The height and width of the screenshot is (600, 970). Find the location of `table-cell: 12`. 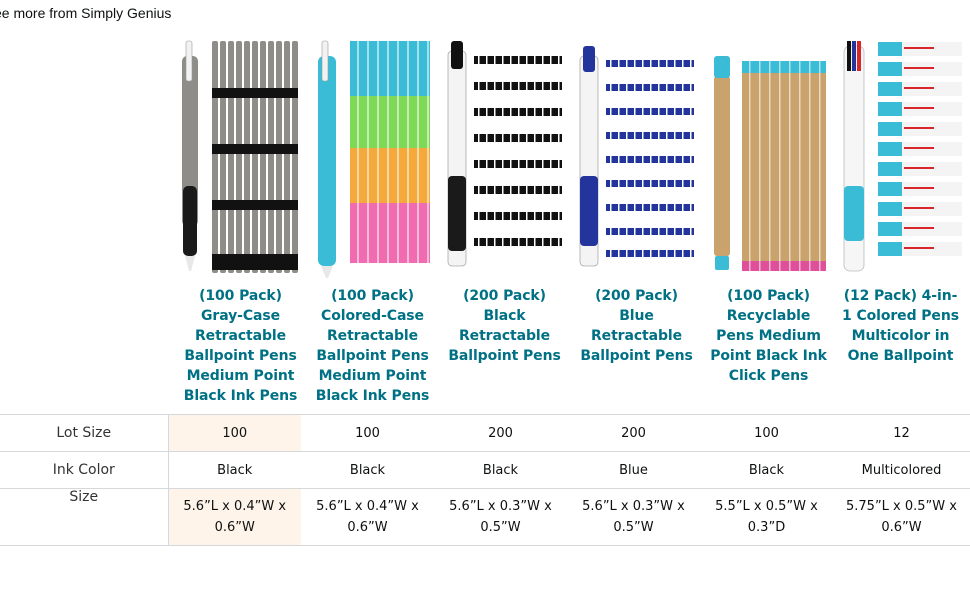

table-cell: 12 is located at coordinates (901, 433).